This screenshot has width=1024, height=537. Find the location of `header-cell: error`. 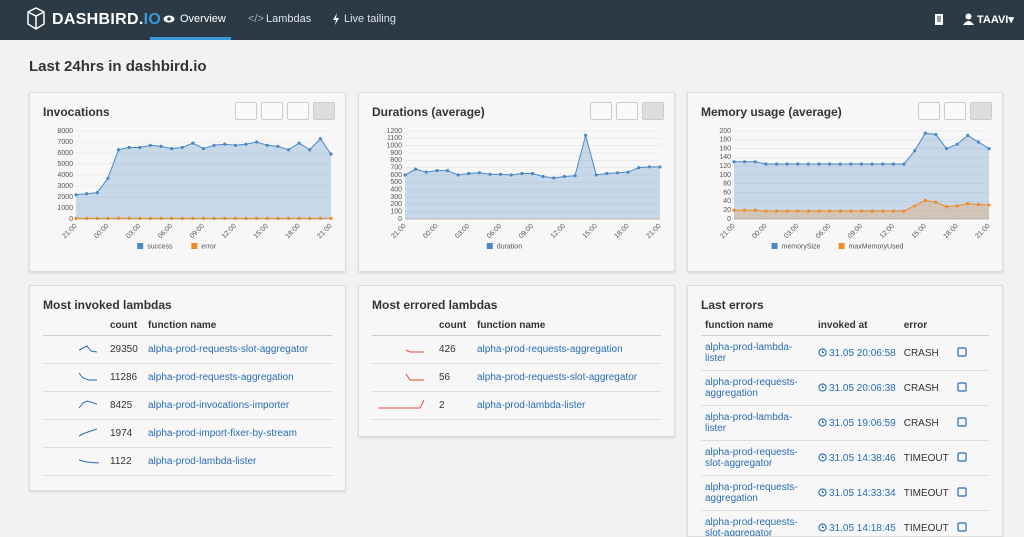

header-cell: error is located at coordinates (926, 326).